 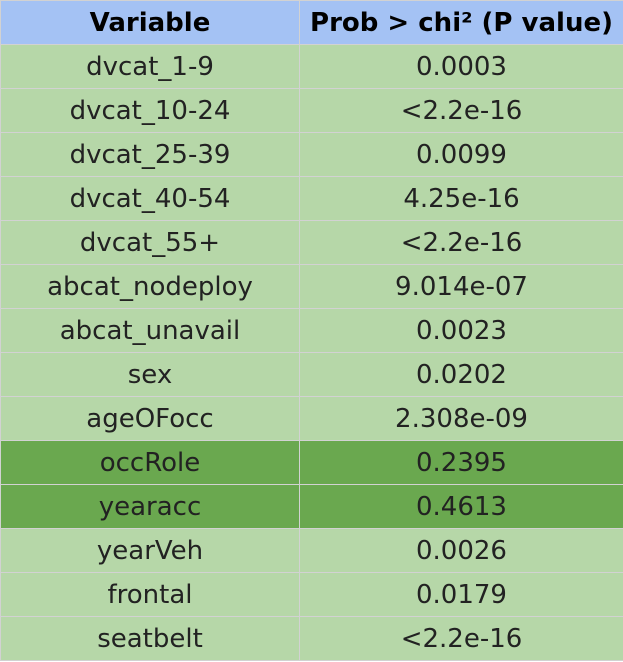 I want to click on table-row: sex 0.0202, so click(x=311, y=374).